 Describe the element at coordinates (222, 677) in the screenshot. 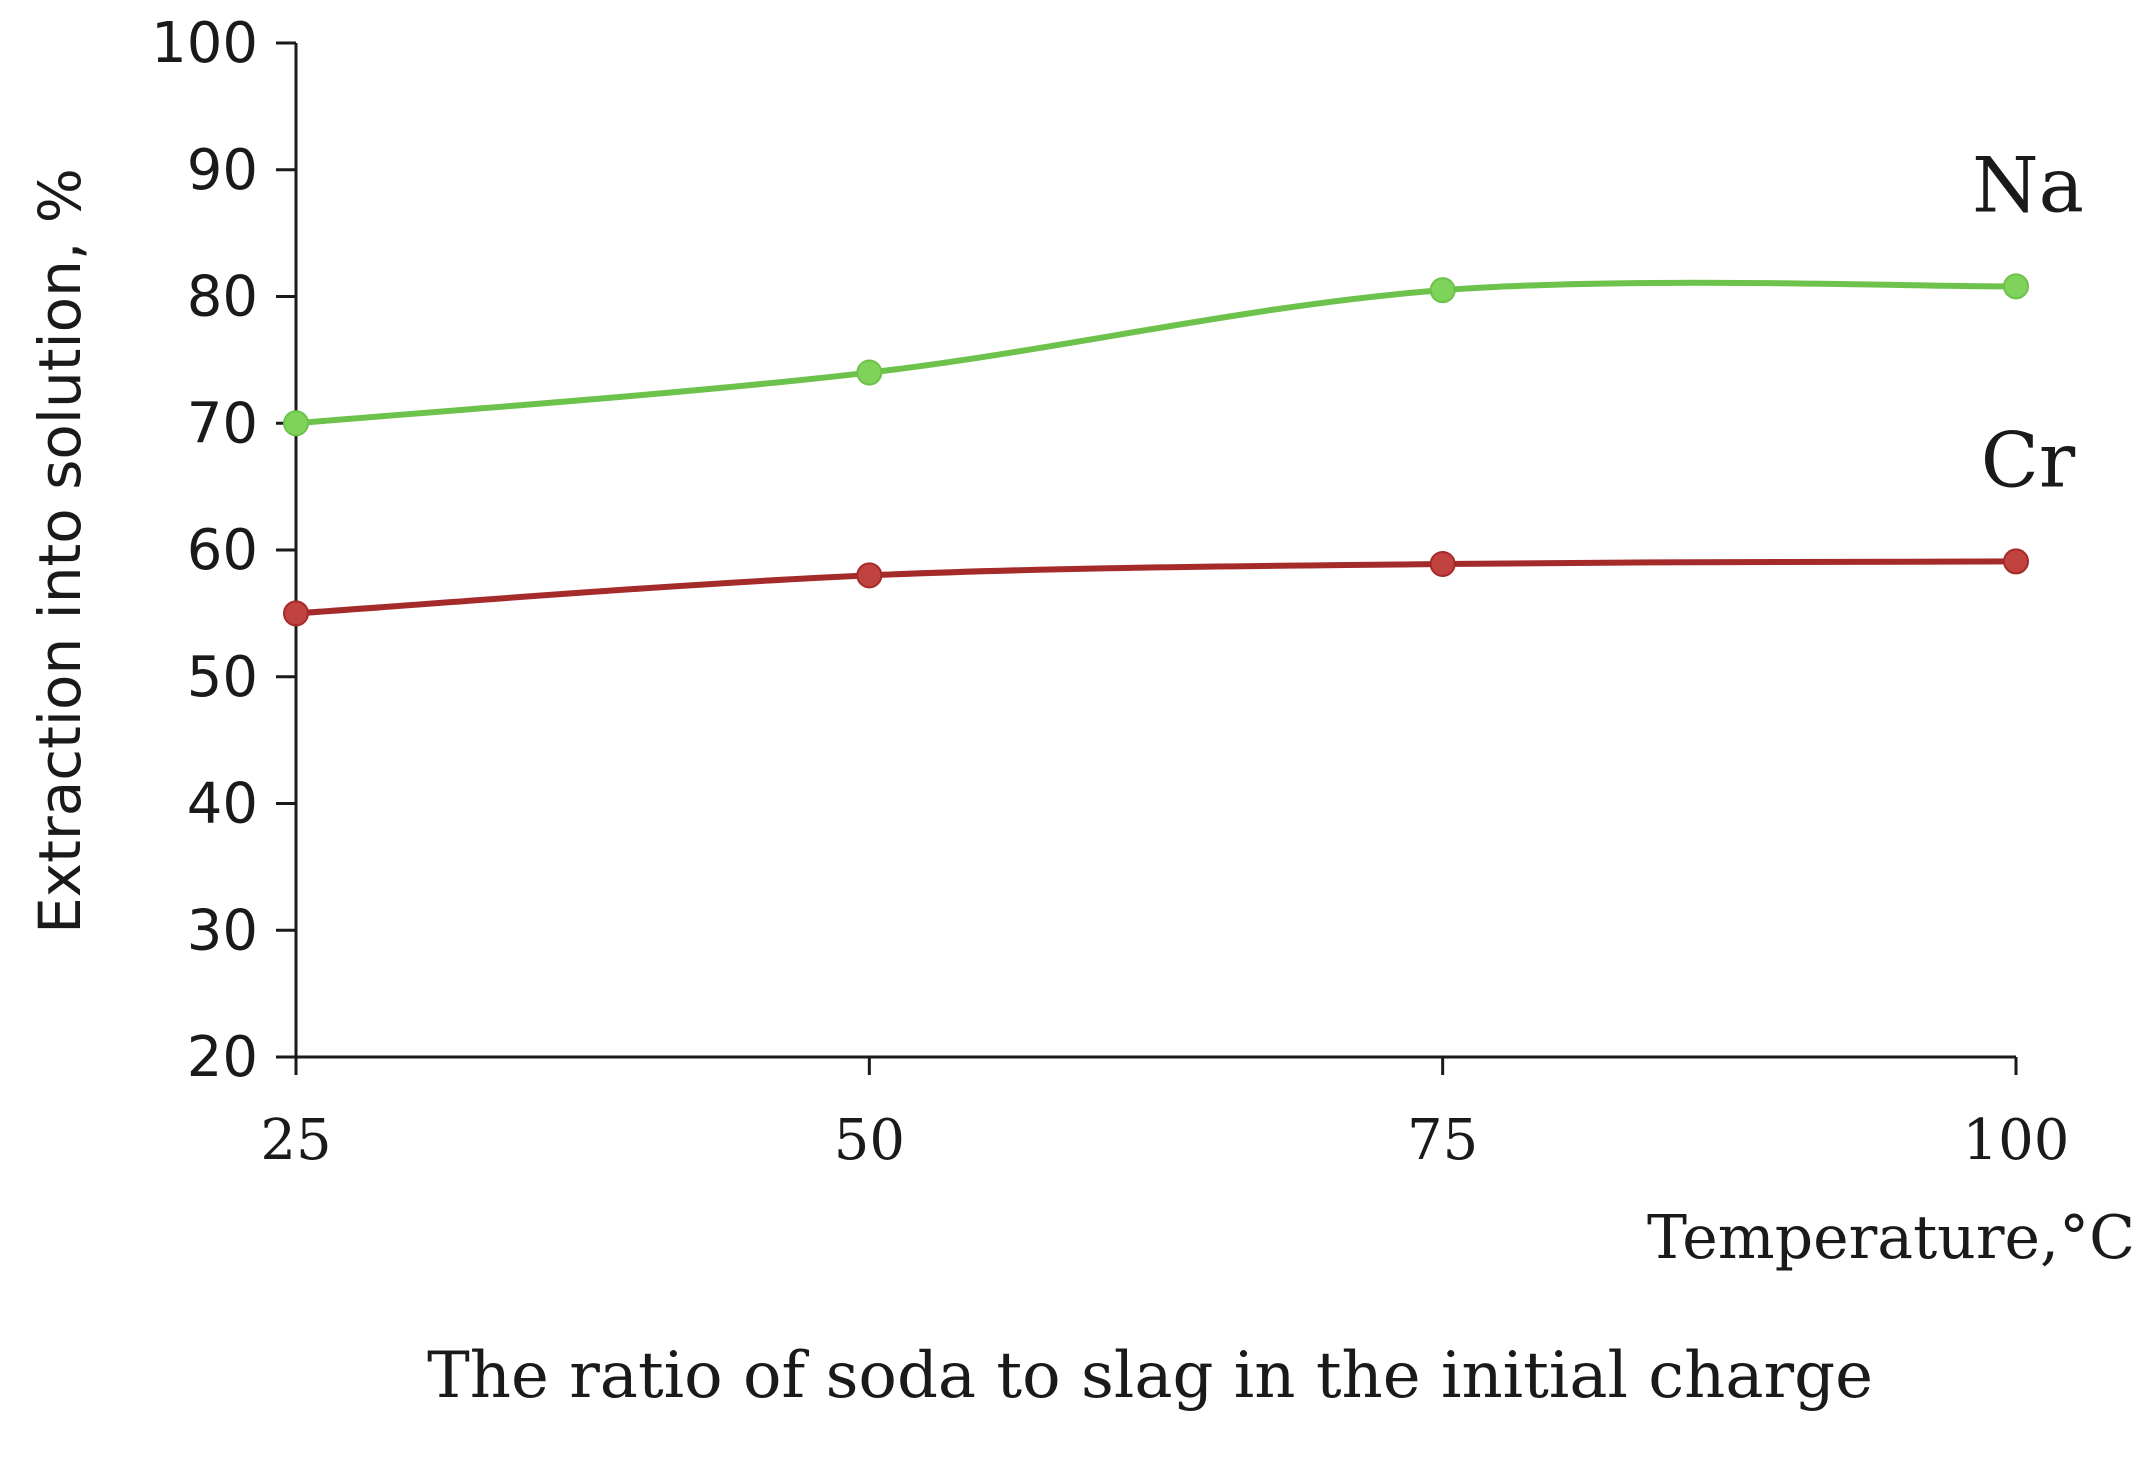

I see `y-tick-label: 50` at that location.